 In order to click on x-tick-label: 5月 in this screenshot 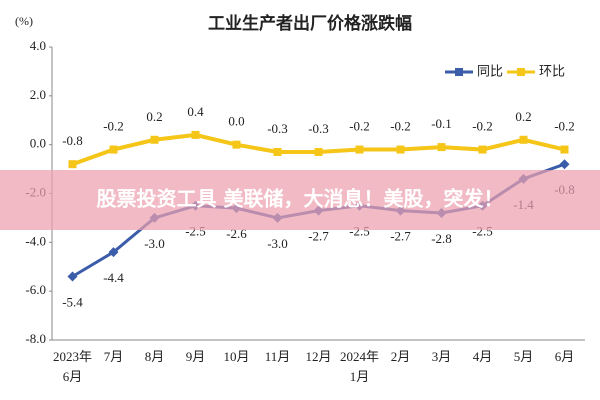, I will do `click(524, 356)`.